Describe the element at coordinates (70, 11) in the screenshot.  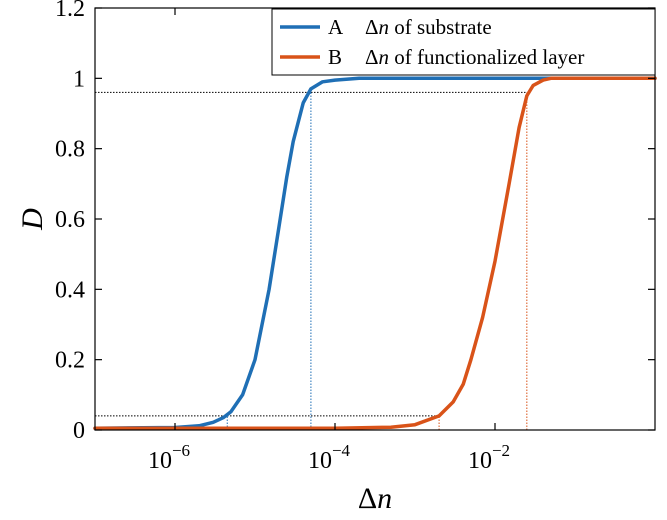
I see `y-tick-label: 1.2` at that location.